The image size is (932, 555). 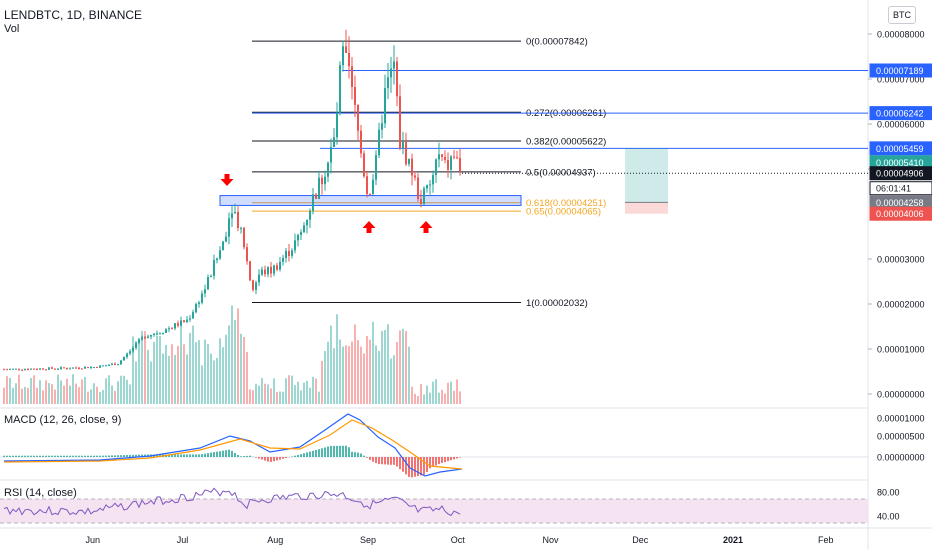 What do you see at coordinates (900, 203) in the screenshot?
I see `price-tag-label: 0.00004258` at bounding box center [900, 203].